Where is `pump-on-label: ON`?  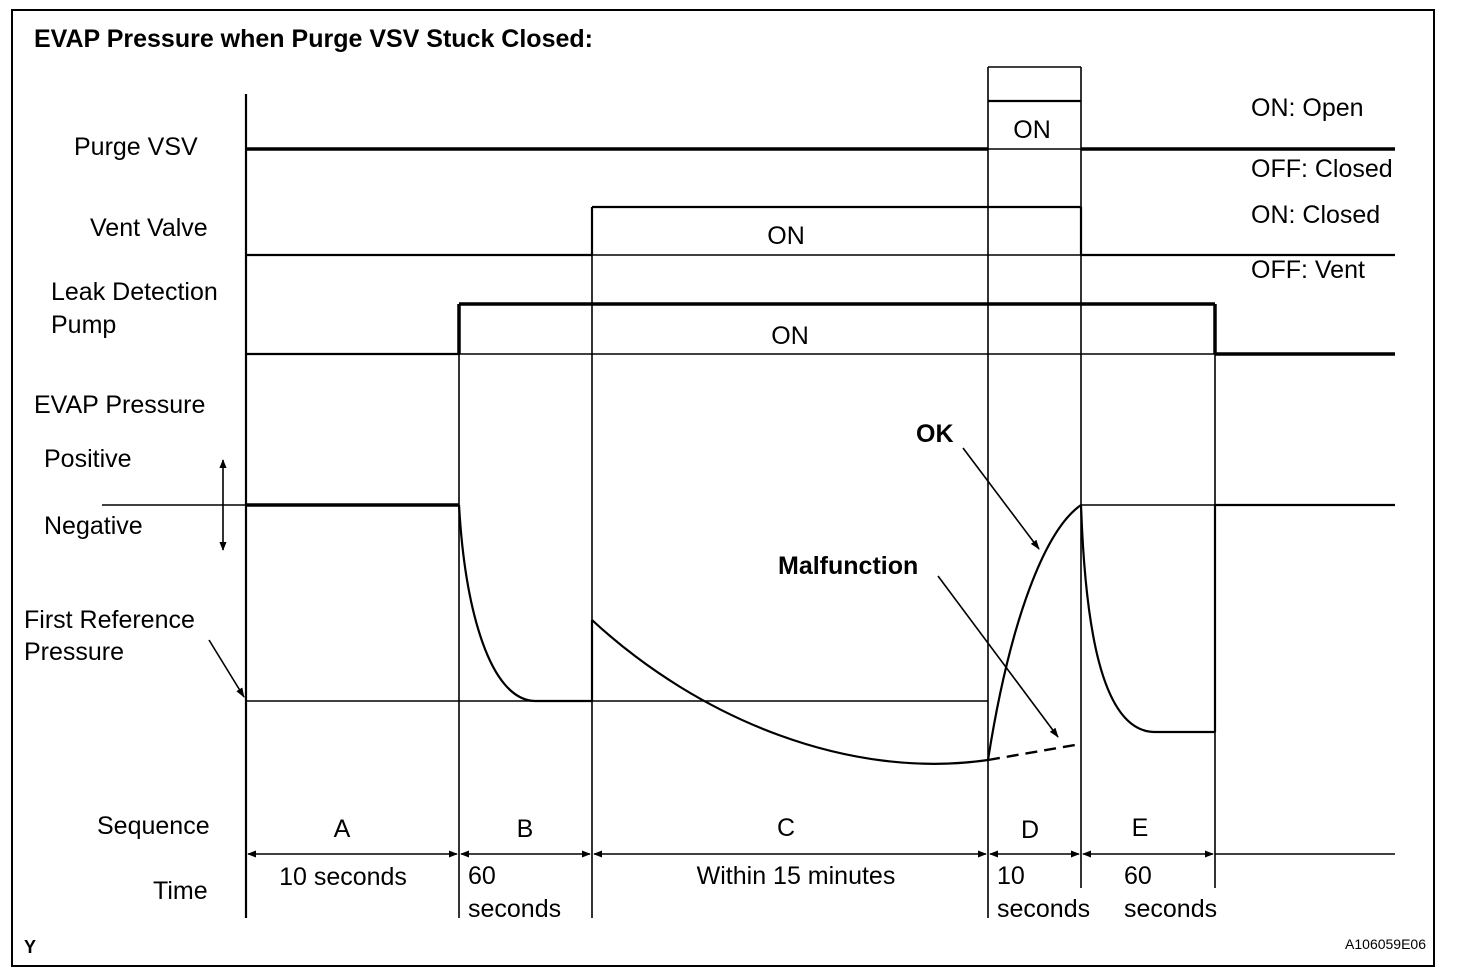
pump-on-label: ON is located at coordinates (790, 336).